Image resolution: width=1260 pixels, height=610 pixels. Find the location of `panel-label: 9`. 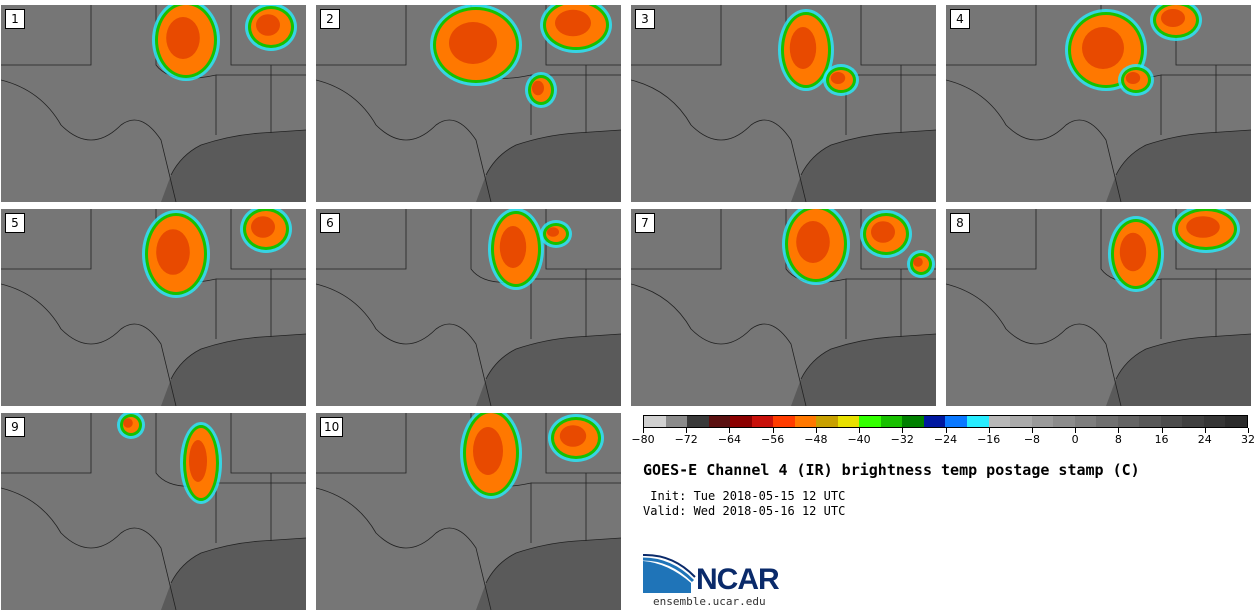

panel-label: 9 is located at coordinates (15, 427).